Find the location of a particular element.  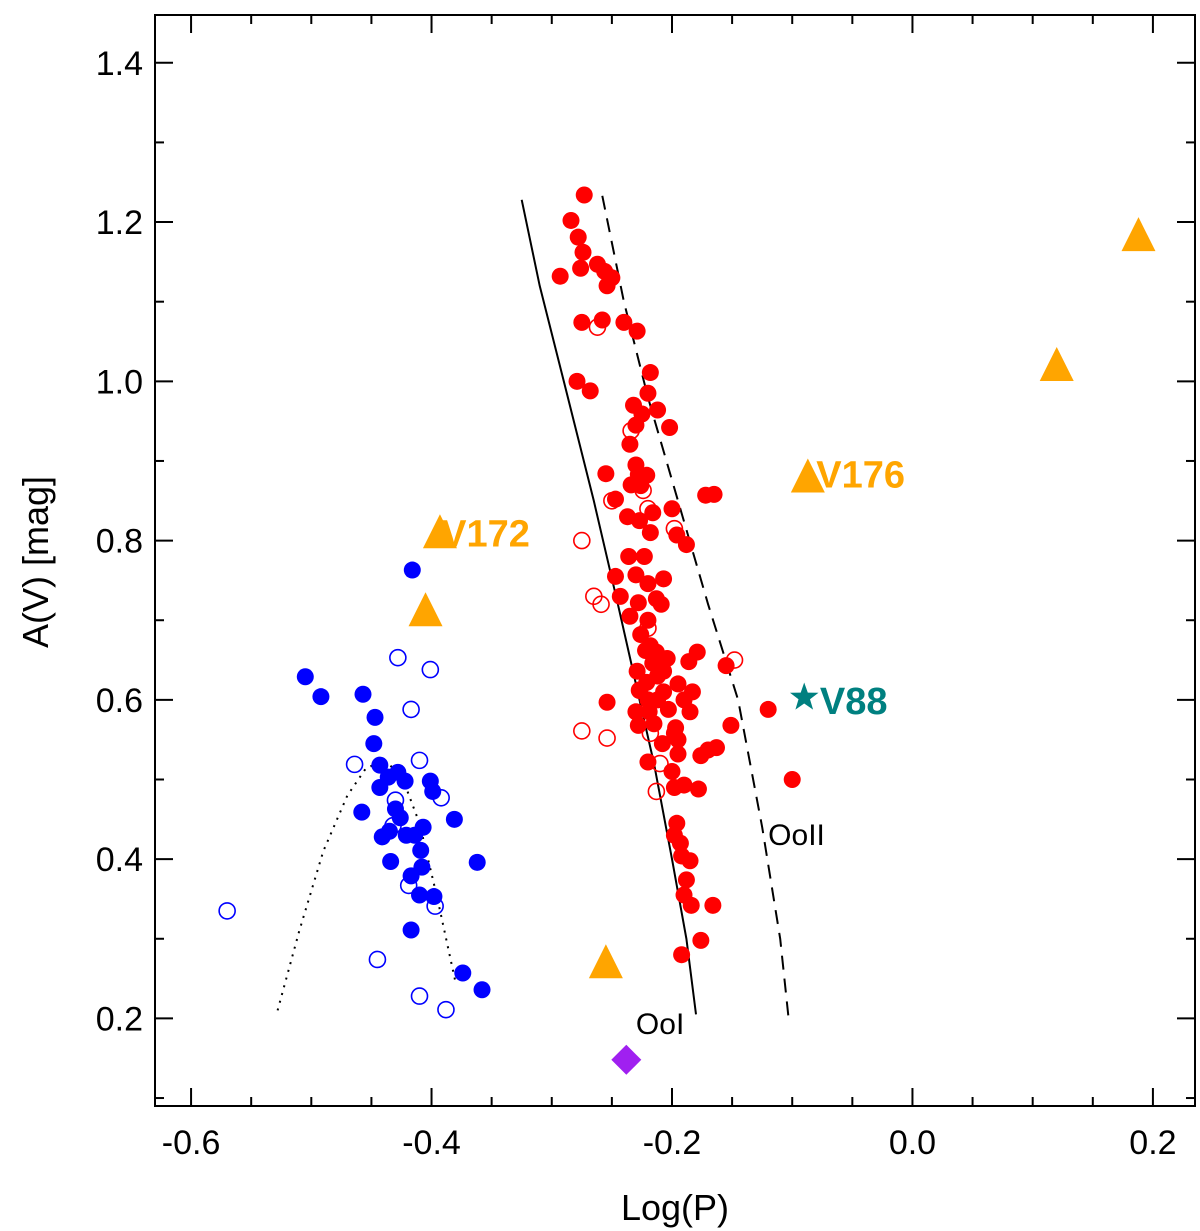

annotation-v88: V88 is located at coordinates (854, 702).